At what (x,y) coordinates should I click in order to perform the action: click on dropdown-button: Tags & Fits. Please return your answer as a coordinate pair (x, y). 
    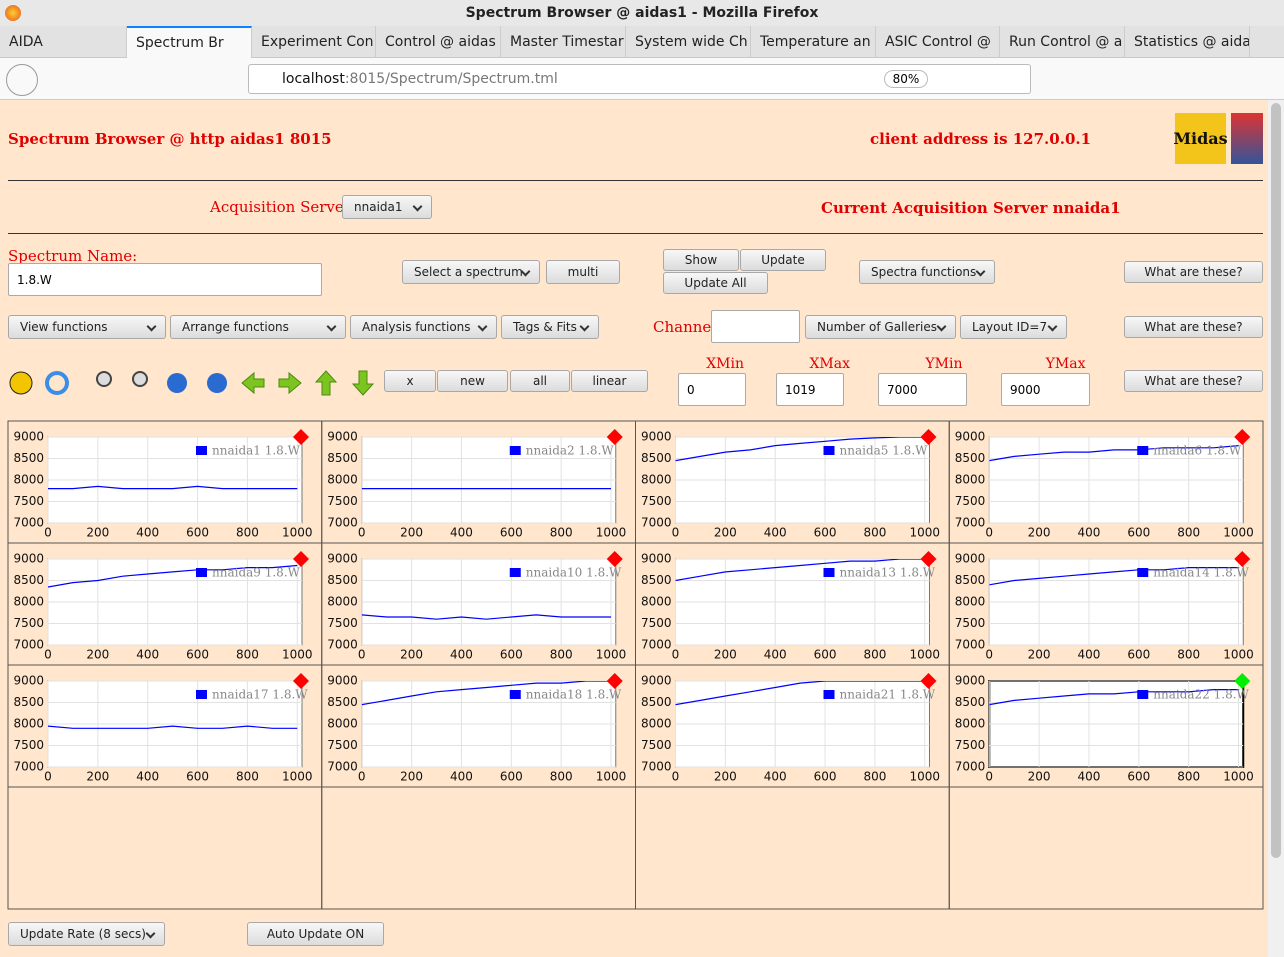
    Looking at the image, I should click on (550, 327).